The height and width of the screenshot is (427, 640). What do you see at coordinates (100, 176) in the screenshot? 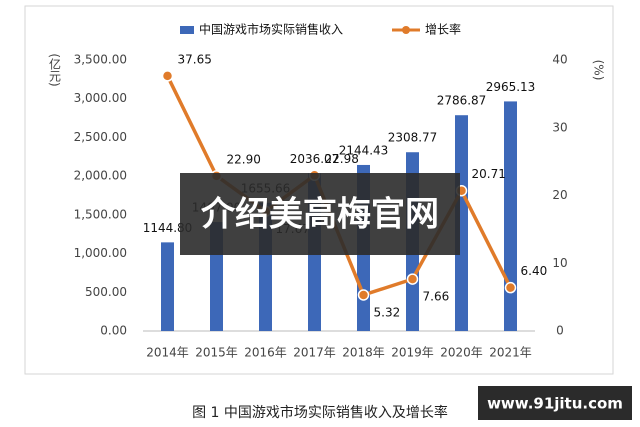
I see `y-tick-label: 2,000.00` at bounding box center [100, 176].